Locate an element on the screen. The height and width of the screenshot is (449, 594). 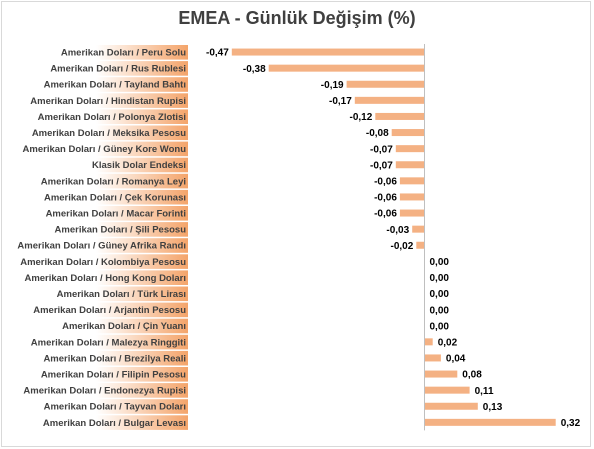
category-label: Amerikan Doları / Kolombiya Pesosu is located at coordinates (103, 262).